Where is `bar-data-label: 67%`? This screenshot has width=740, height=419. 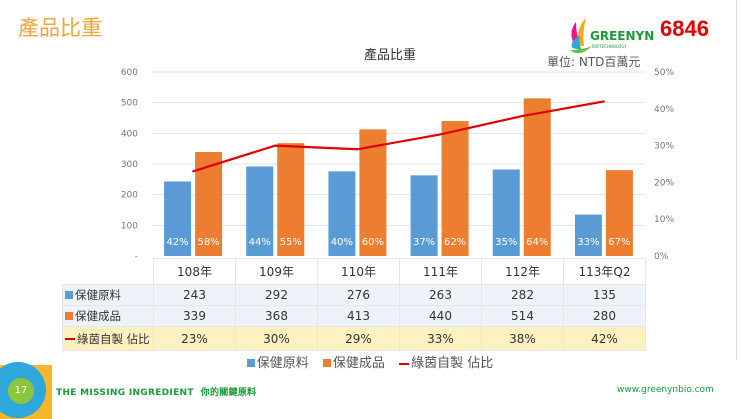 bar-data-label: 67% is located at coordinates (619, 242).